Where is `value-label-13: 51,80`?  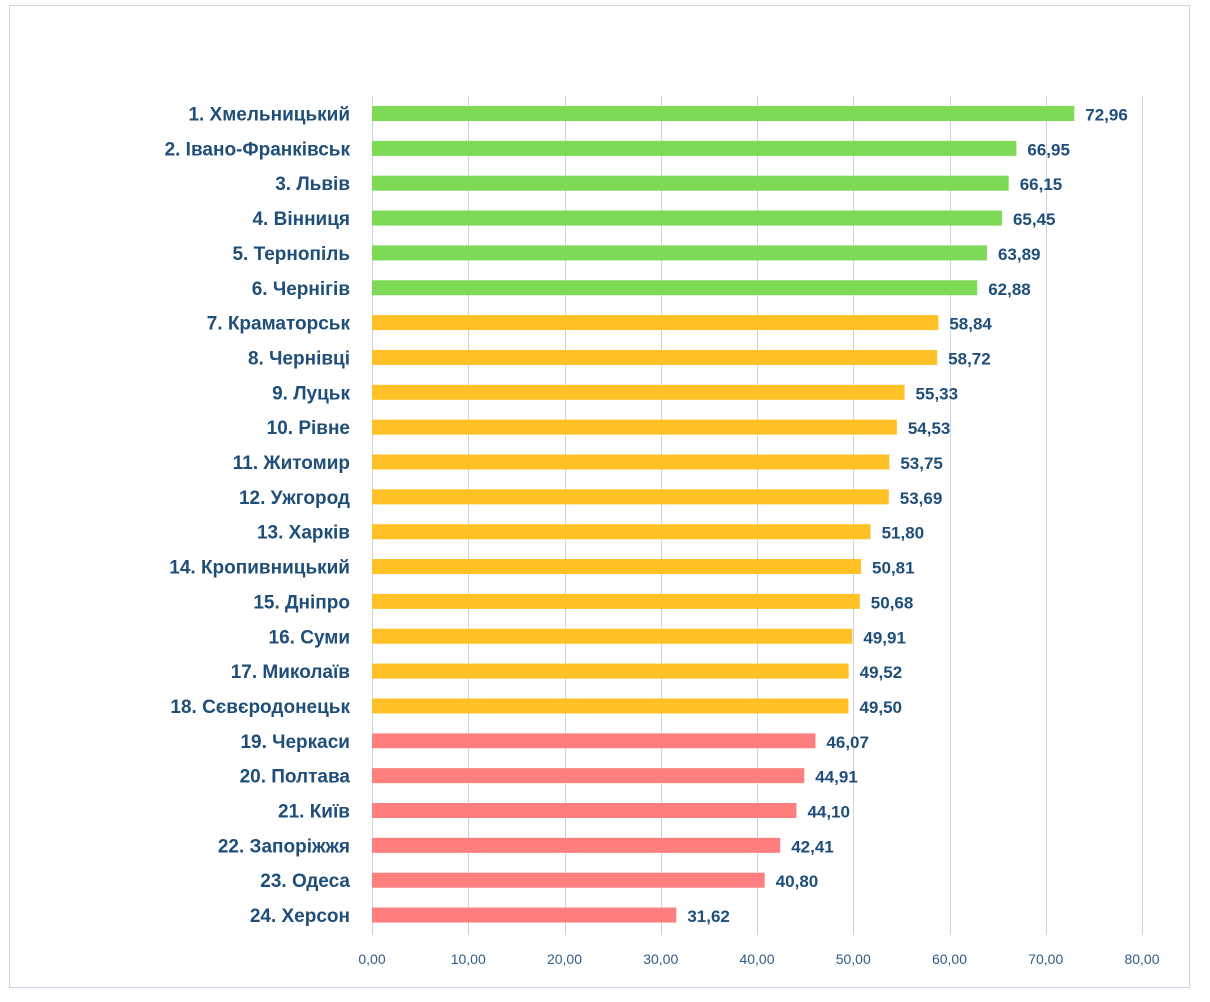 value-label-13: 51,80 is located at coordinates (903, 533).